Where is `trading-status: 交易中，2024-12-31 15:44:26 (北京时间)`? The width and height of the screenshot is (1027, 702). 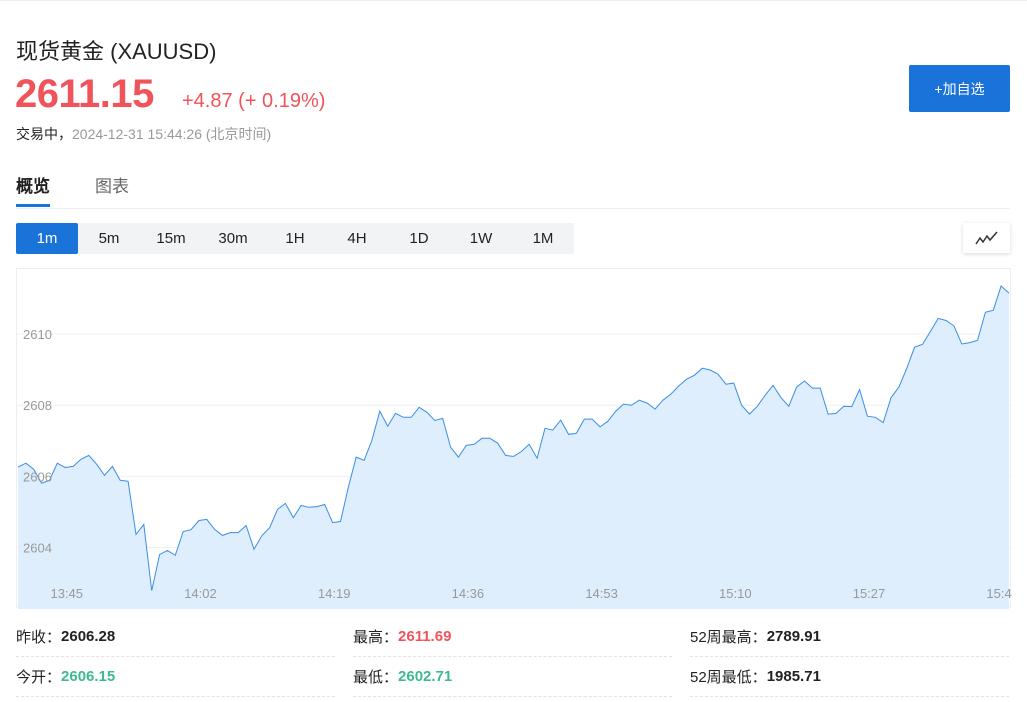
trading-status: 交易中，2024-12-31 15:44:26 (北京时间) is located at coordinates (143, 134).